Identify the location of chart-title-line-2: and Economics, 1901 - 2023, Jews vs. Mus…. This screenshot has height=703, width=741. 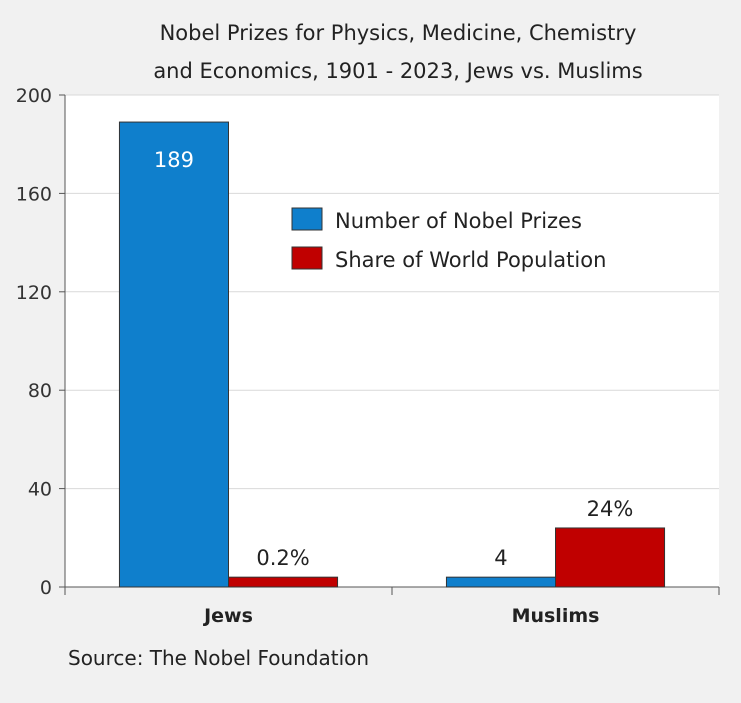
(397, 71).